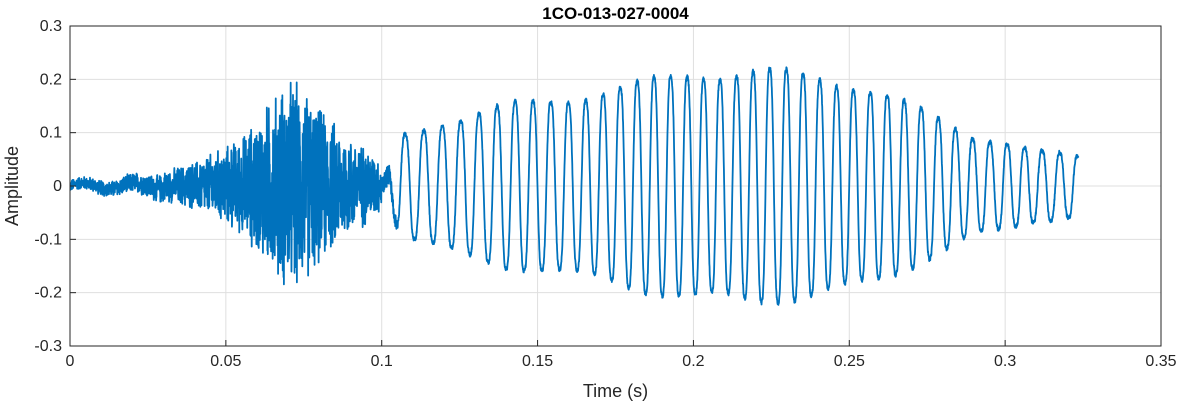  Describe the element at coordinates (48, 346) in the screenshot. I see `y-tick-label: -0.3` at that location.